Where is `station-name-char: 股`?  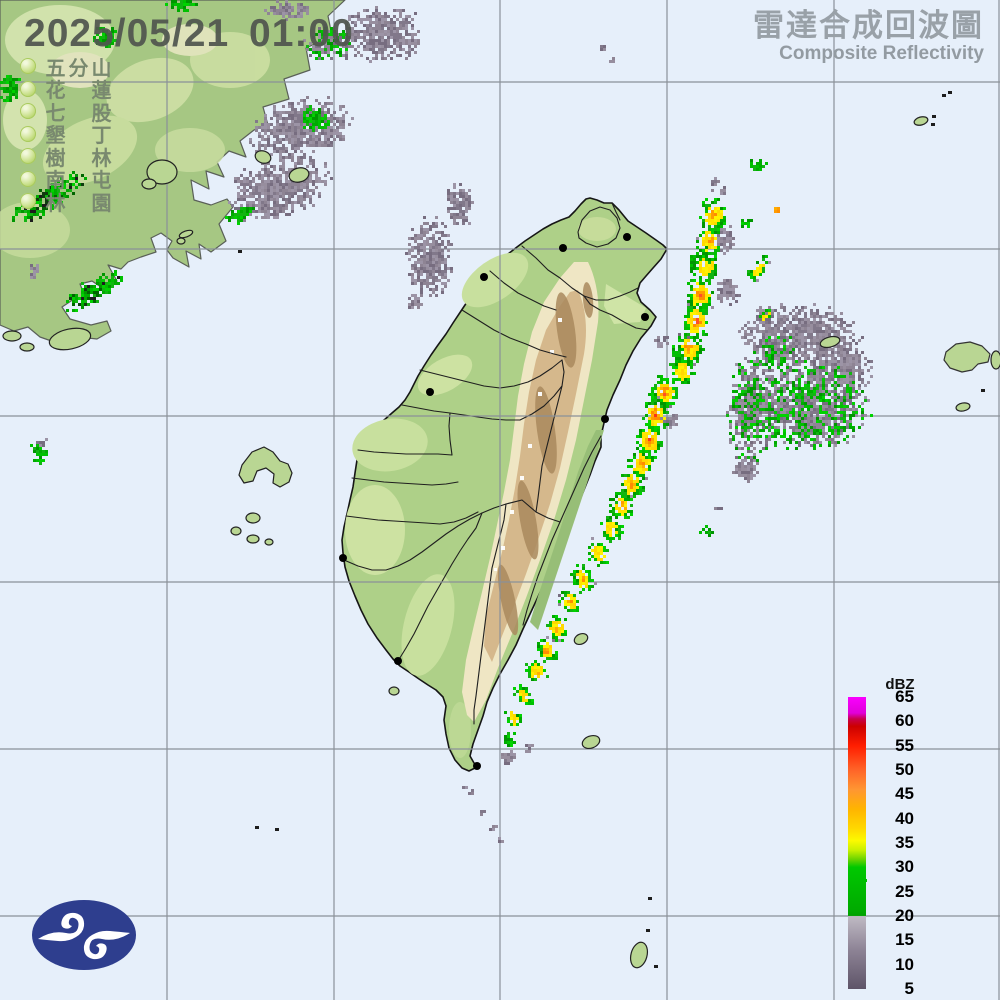
station-name-char: 股 is located at coordinates (101, 113).